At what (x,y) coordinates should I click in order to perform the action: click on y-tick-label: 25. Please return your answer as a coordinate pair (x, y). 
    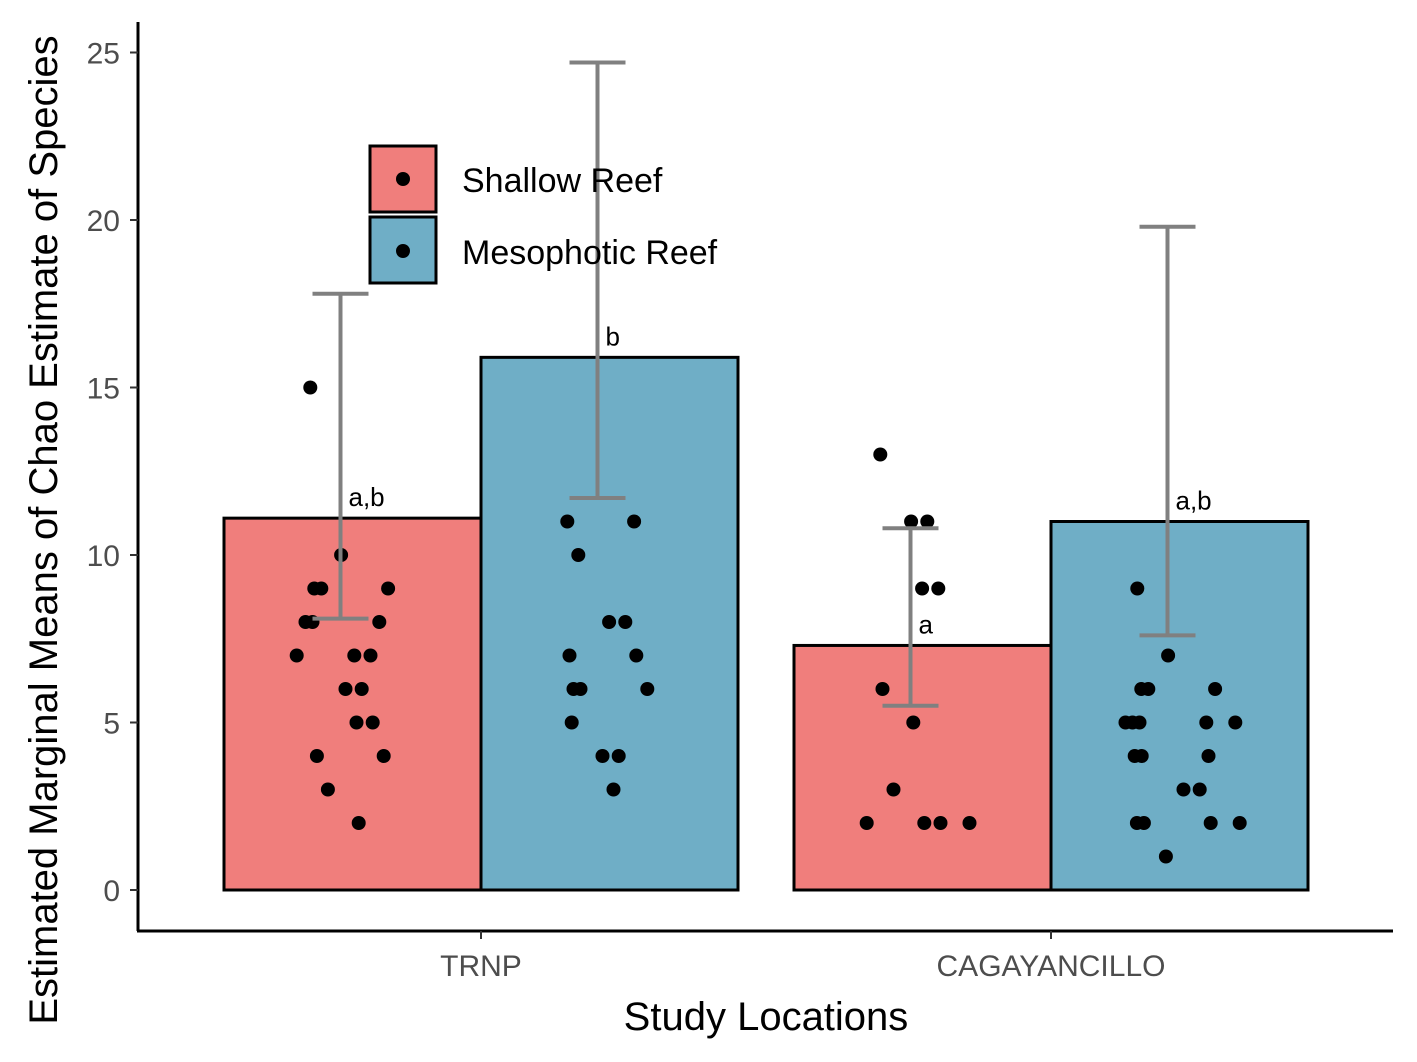
    Looking at the image, I should click on (103, 54).